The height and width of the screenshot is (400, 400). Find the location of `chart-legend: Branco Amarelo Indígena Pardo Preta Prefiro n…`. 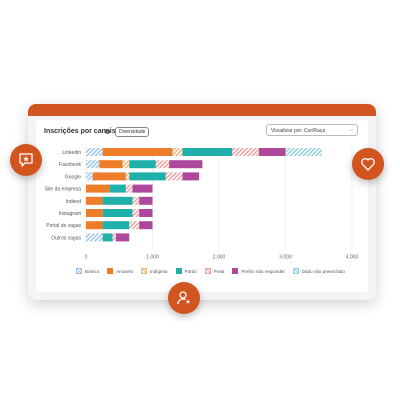

chart-legend: Branco Amarelo Indígena Pardo Preta Prefiro n… is located at coordinates (210, 271).